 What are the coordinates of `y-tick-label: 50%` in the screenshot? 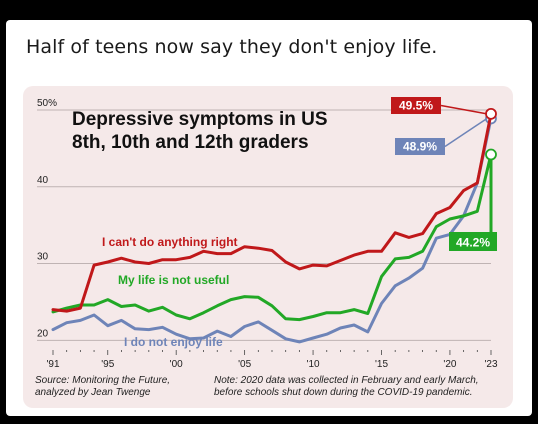 It's located at (47, 103).